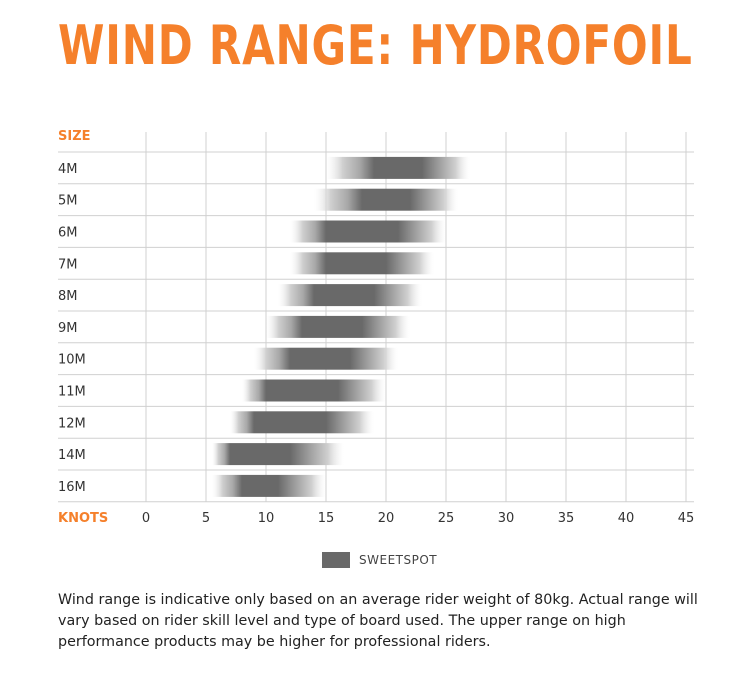 The height and width of the screenshot is (700, 739). I want to click on knots-tick-label: 0, so click(146, 518).